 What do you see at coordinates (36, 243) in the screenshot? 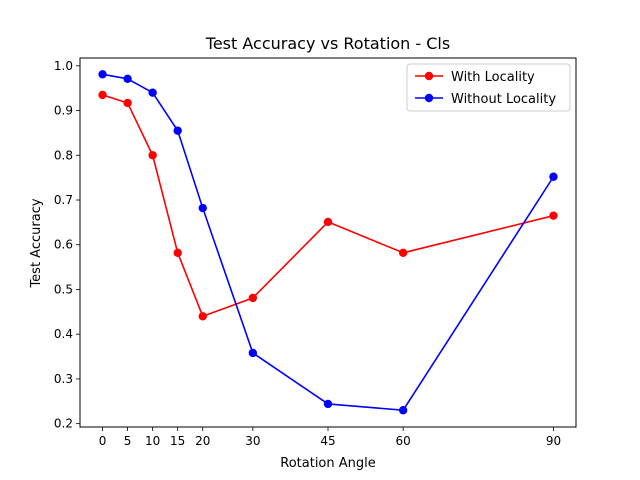
I see `y-axis-label: Test Accuracy` at bounding box center [36, 243].